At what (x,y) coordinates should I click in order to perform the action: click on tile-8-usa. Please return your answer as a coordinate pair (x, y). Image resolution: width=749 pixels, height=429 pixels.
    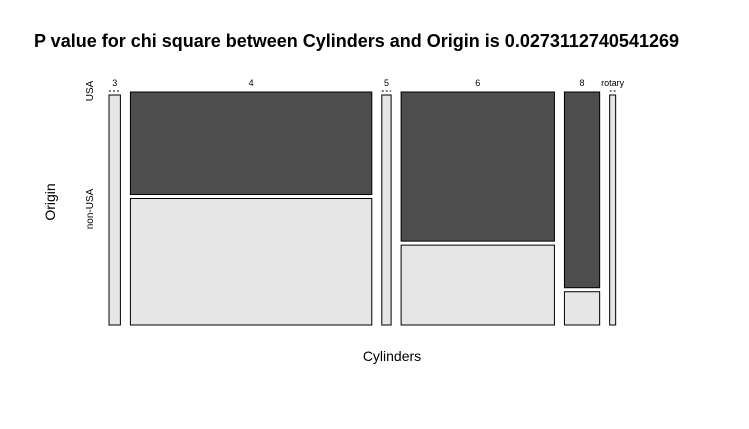
    Looking at the image, I should click on (582, 190).